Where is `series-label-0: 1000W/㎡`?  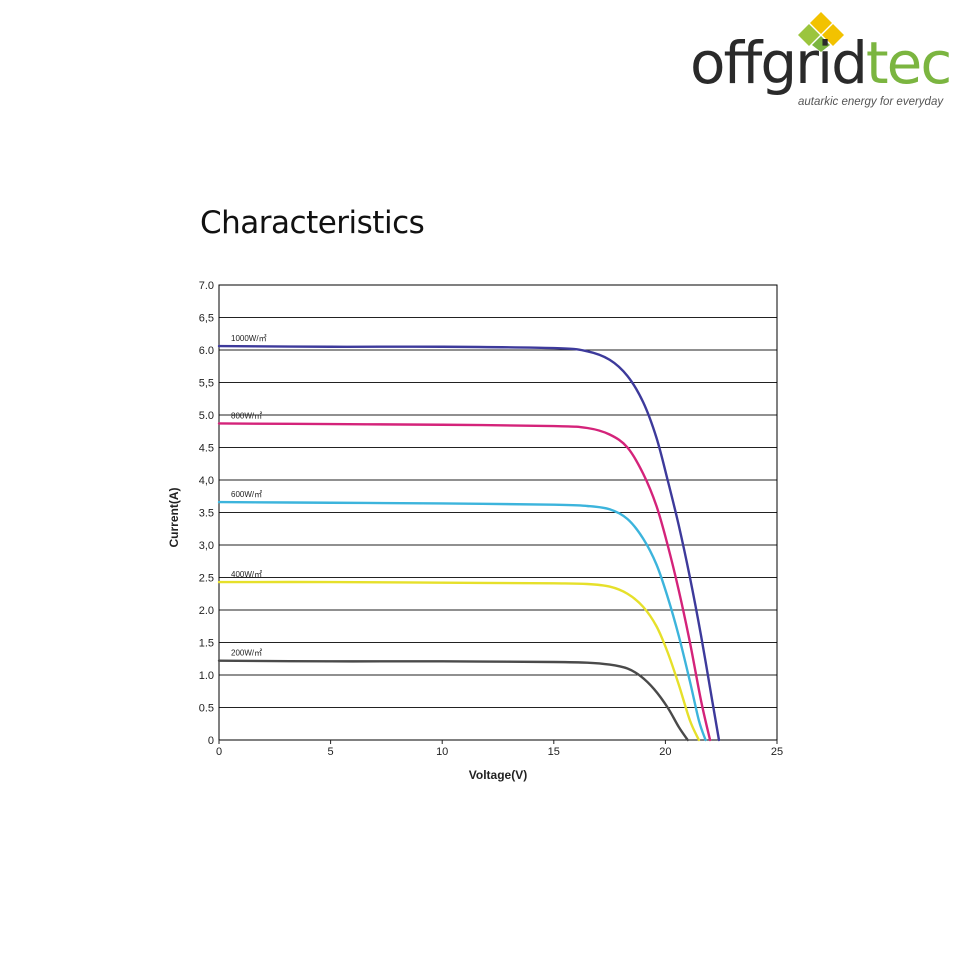 series-label-0: 1000W/㎡ is located at coordinates (249, 338).